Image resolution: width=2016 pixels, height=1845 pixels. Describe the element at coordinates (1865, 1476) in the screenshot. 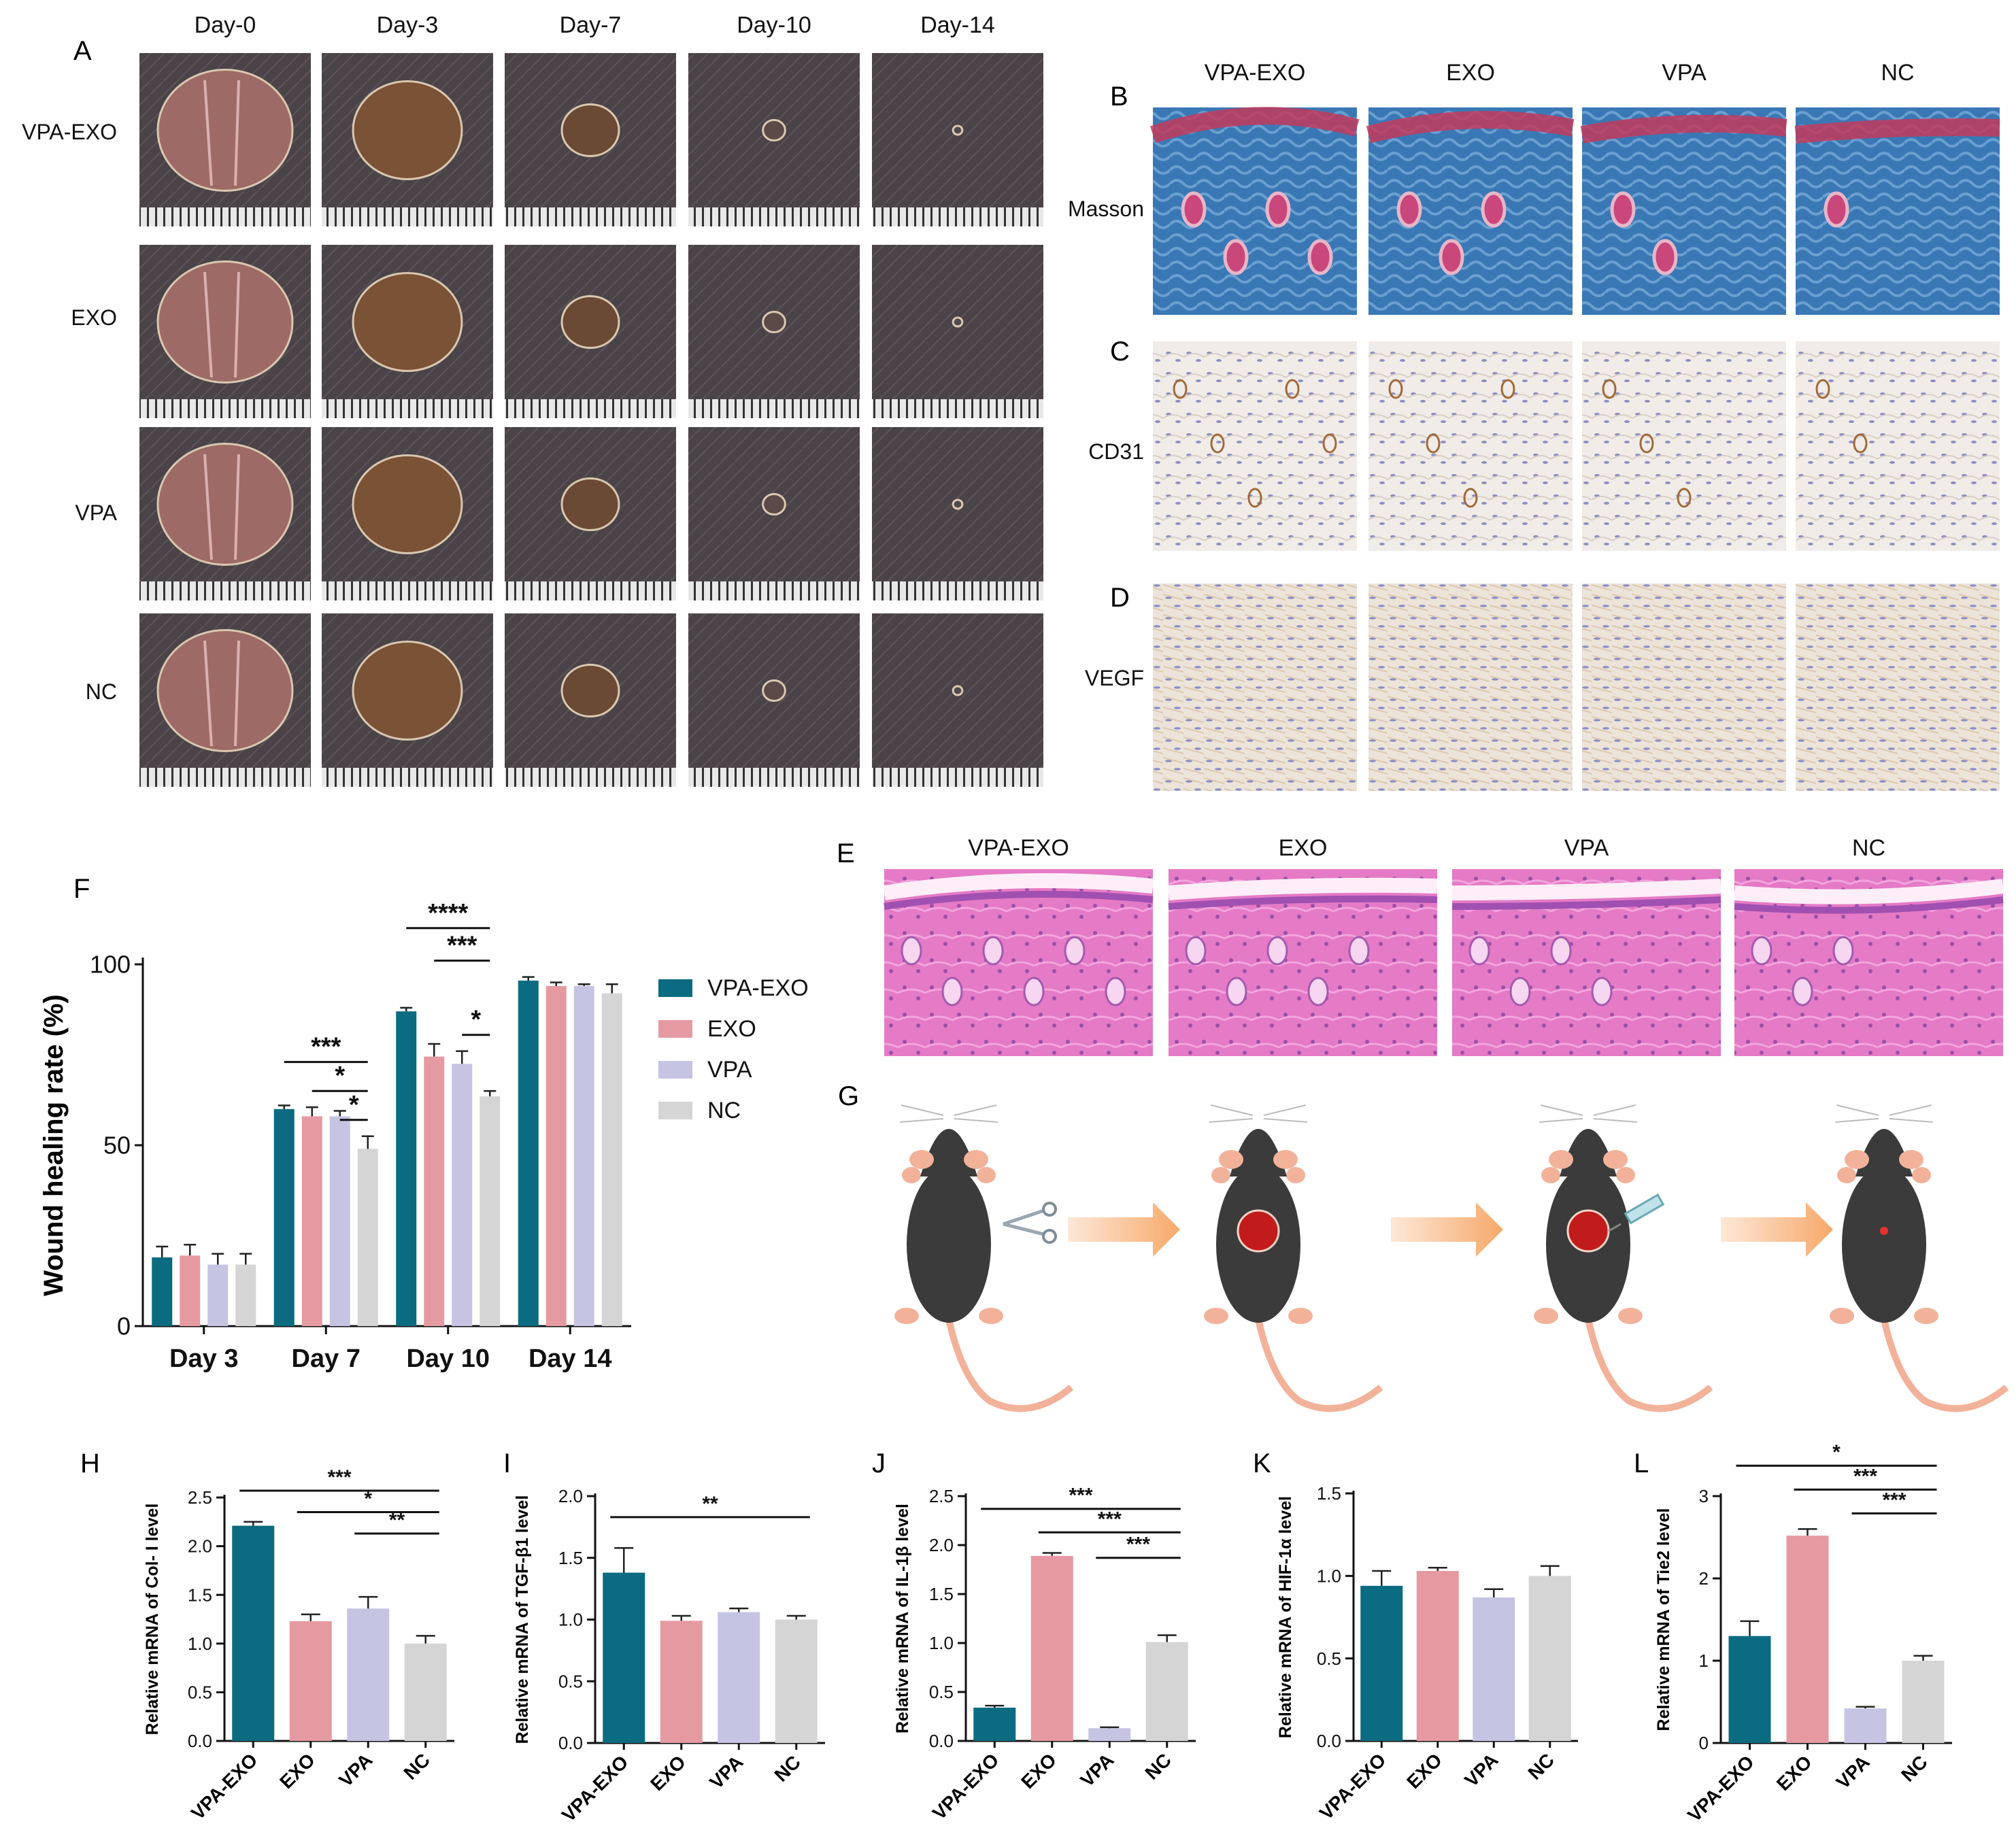

I see `significance-stars: ***` at that location.